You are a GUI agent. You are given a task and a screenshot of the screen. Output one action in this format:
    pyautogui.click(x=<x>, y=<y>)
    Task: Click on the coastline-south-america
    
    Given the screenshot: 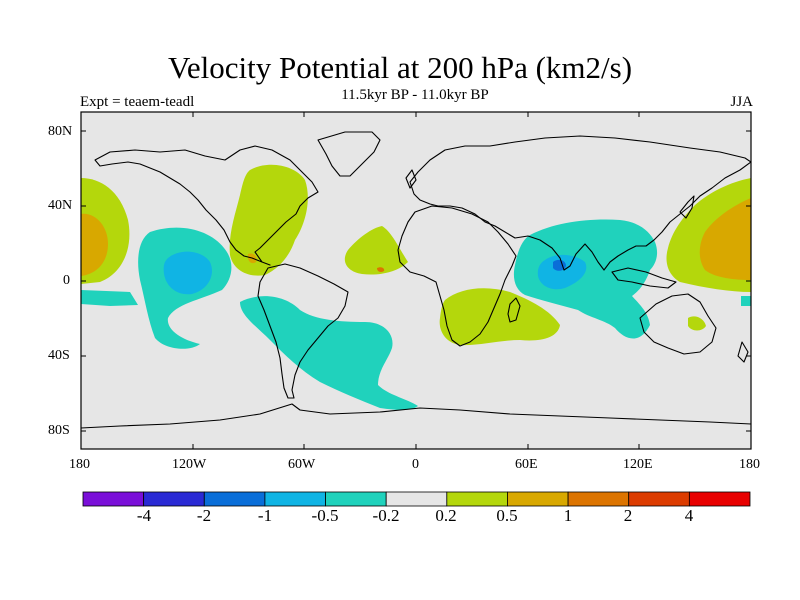 What is the action you would take?
    pyautogui.click(x=303, y=331)
    